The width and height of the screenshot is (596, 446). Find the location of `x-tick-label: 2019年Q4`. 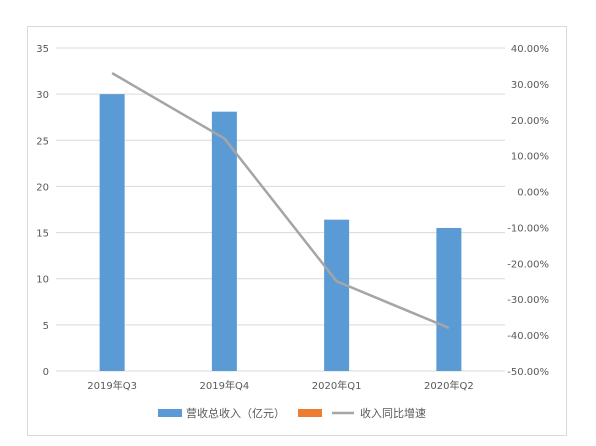

x-tick-label: 2019年Q4 is located at coordinates (225, 385).